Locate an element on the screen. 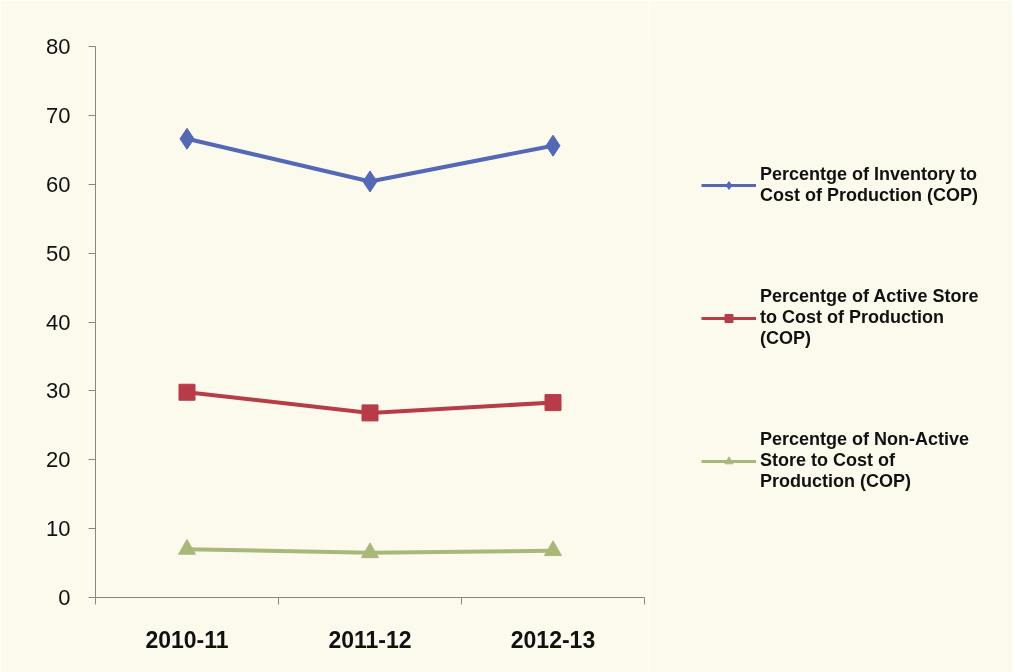  legend-label: Percentge of Non-Active Store to Cost of Production (COP) is located at coordinates (865, 460).